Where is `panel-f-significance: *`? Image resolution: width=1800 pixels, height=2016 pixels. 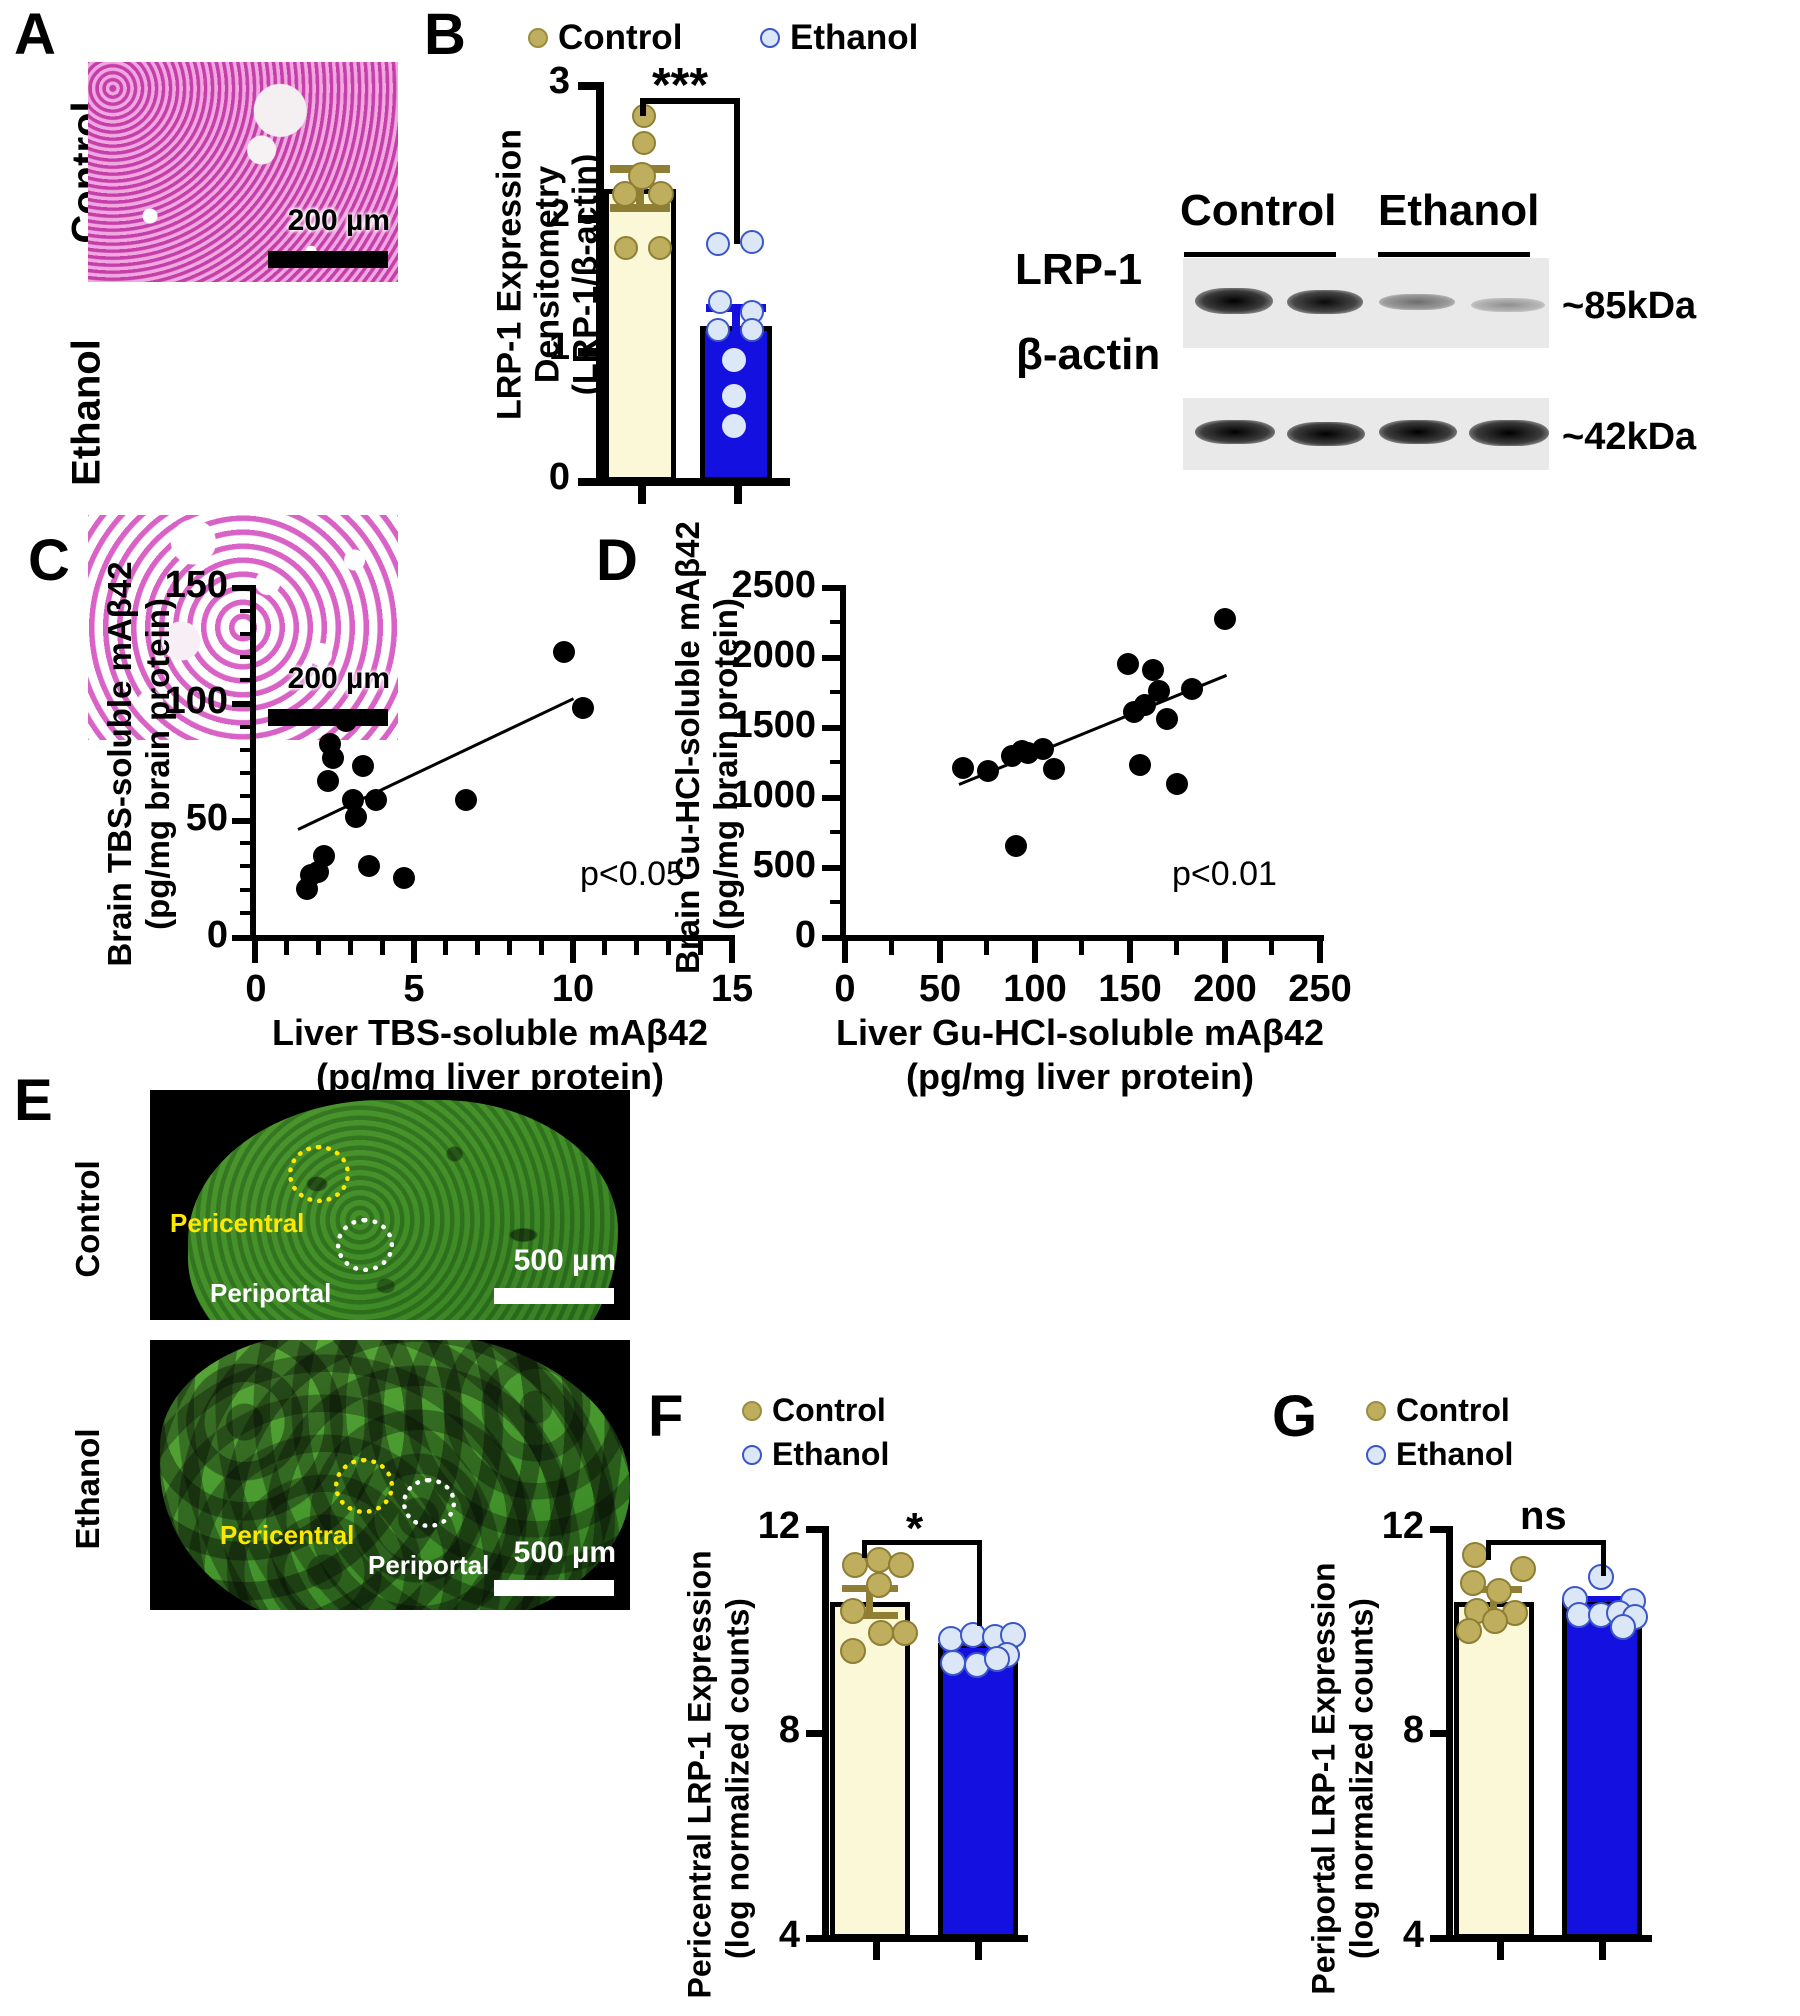 panel-f-significance: * is located at coordinates (915, 1528).